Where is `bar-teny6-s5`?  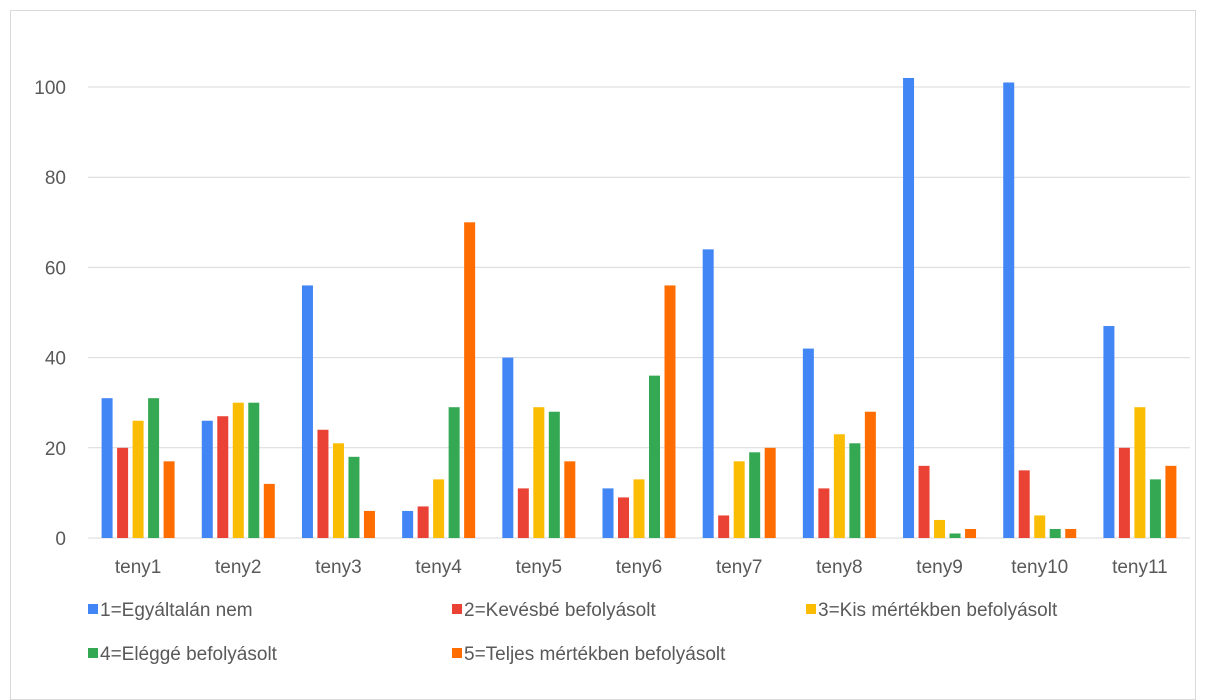
bar-teny6-s5 is located at coordinates (670, 411).